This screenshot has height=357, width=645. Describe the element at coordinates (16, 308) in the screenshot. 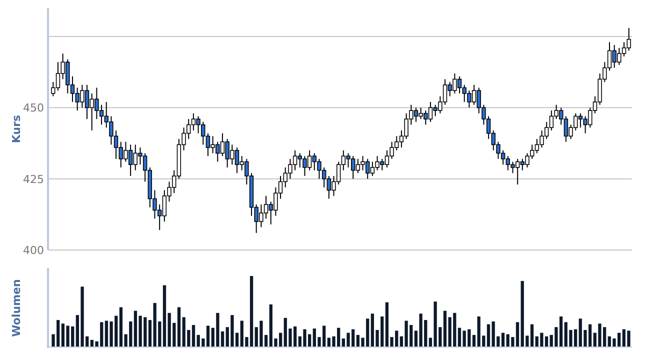

I see `y-axis-title: Wolumen` at that location.